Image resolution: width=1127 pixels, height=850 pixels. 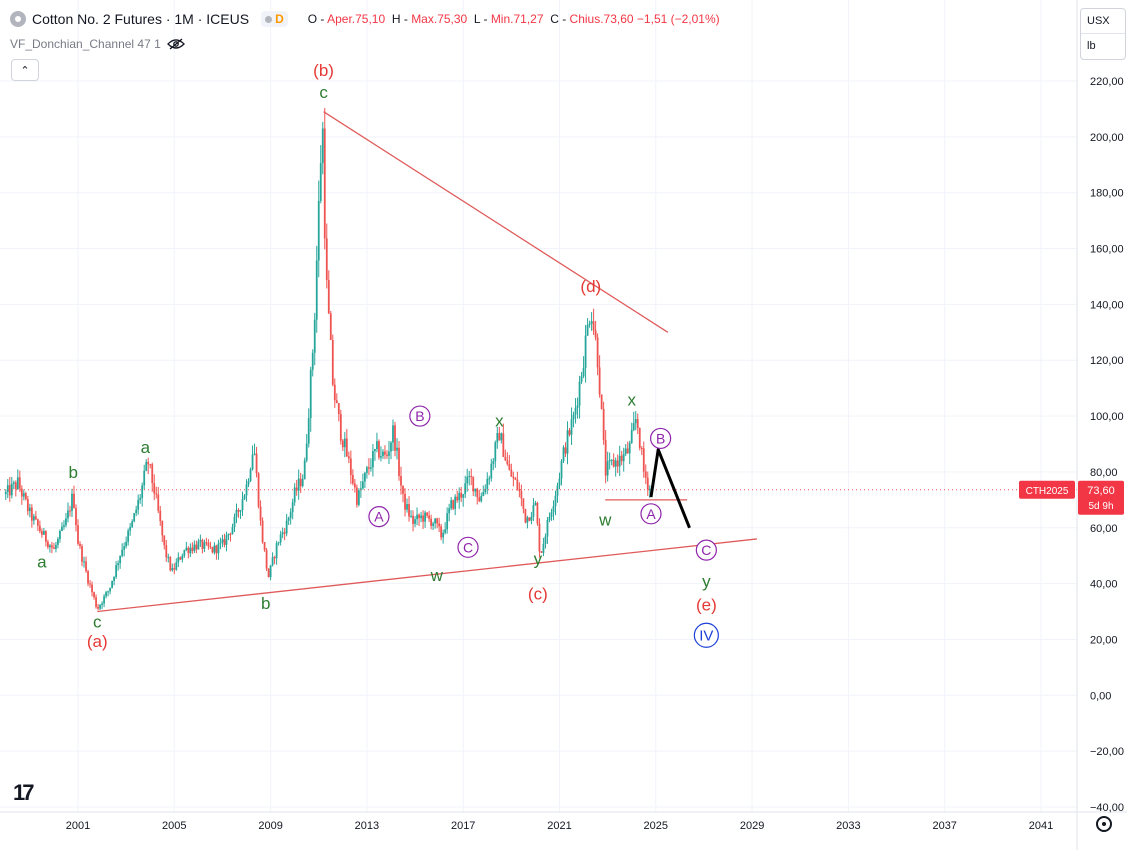 I want to click on unit-selector: lb, so click(x=1091, y=46).